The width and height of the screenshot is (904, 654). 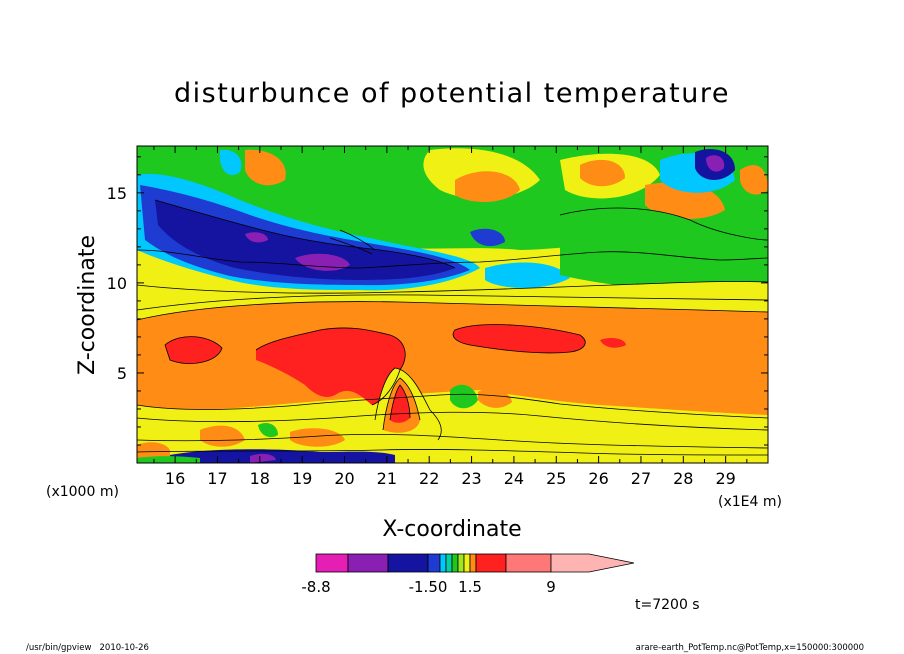 What do you see at coordinates (429, 478) in the screenshot?
I see `x-tick-label-6: 22` at bounding box center [429, 478].